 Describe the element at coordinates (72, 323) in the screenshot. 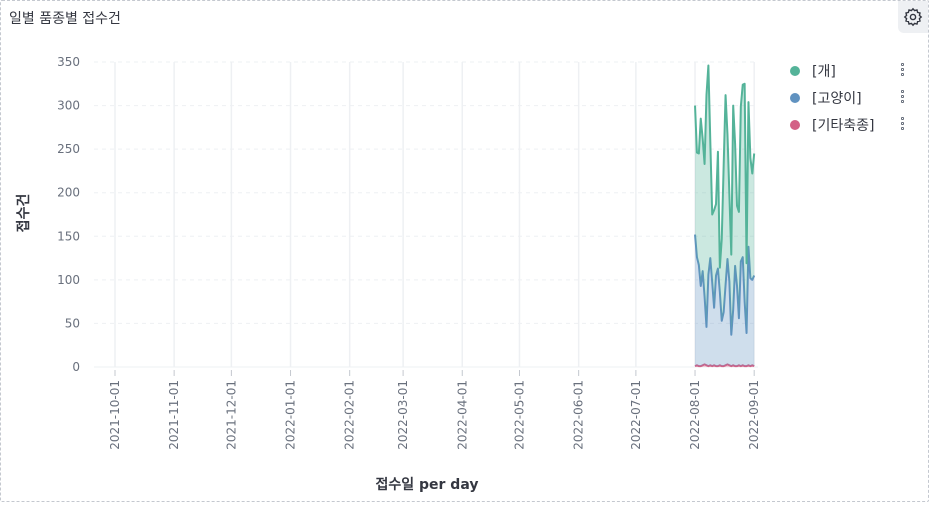

I see `y-tick-label: 50` at that location.